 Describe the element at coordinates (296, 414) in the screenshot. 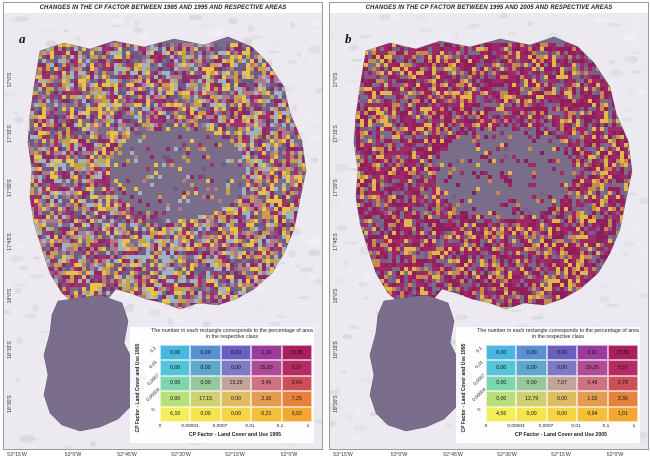

I see `matrix-cell: 0,02` at that location.